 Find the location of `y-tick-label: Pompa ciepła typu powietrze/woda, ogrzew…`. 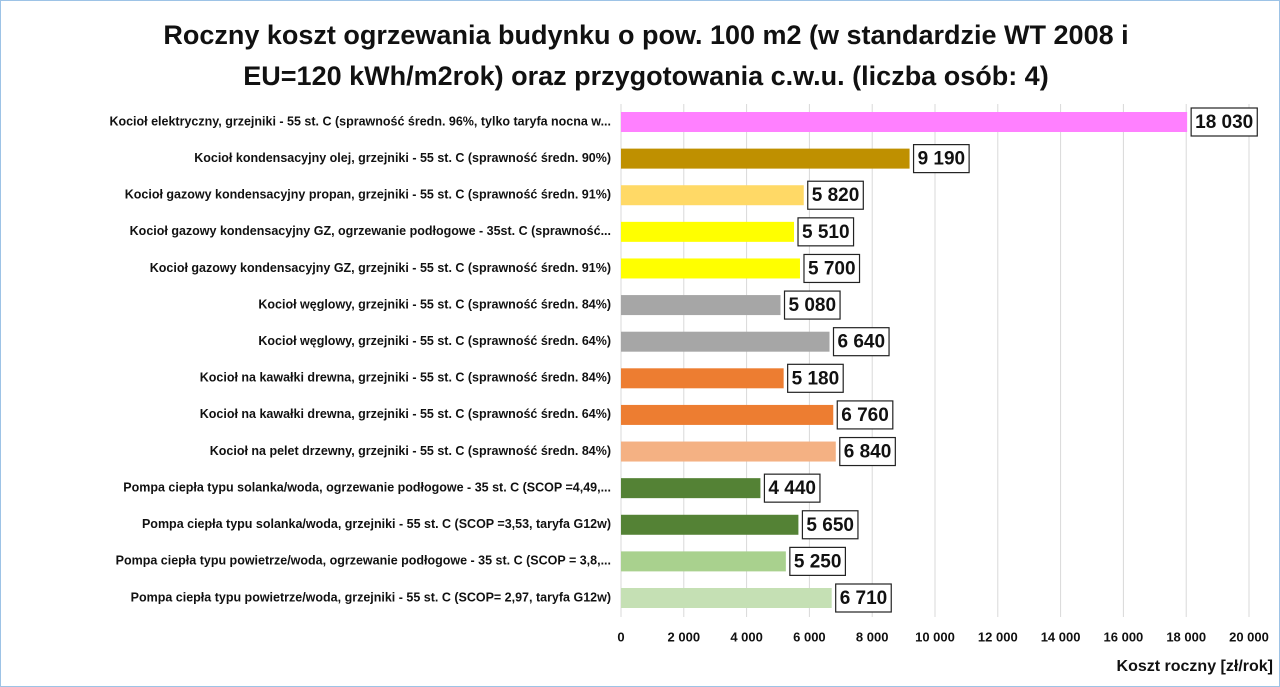

y-tick-label: Pompa ciepła typu powietrze/woda, ogrzew… is located at coordinates (363, 561).